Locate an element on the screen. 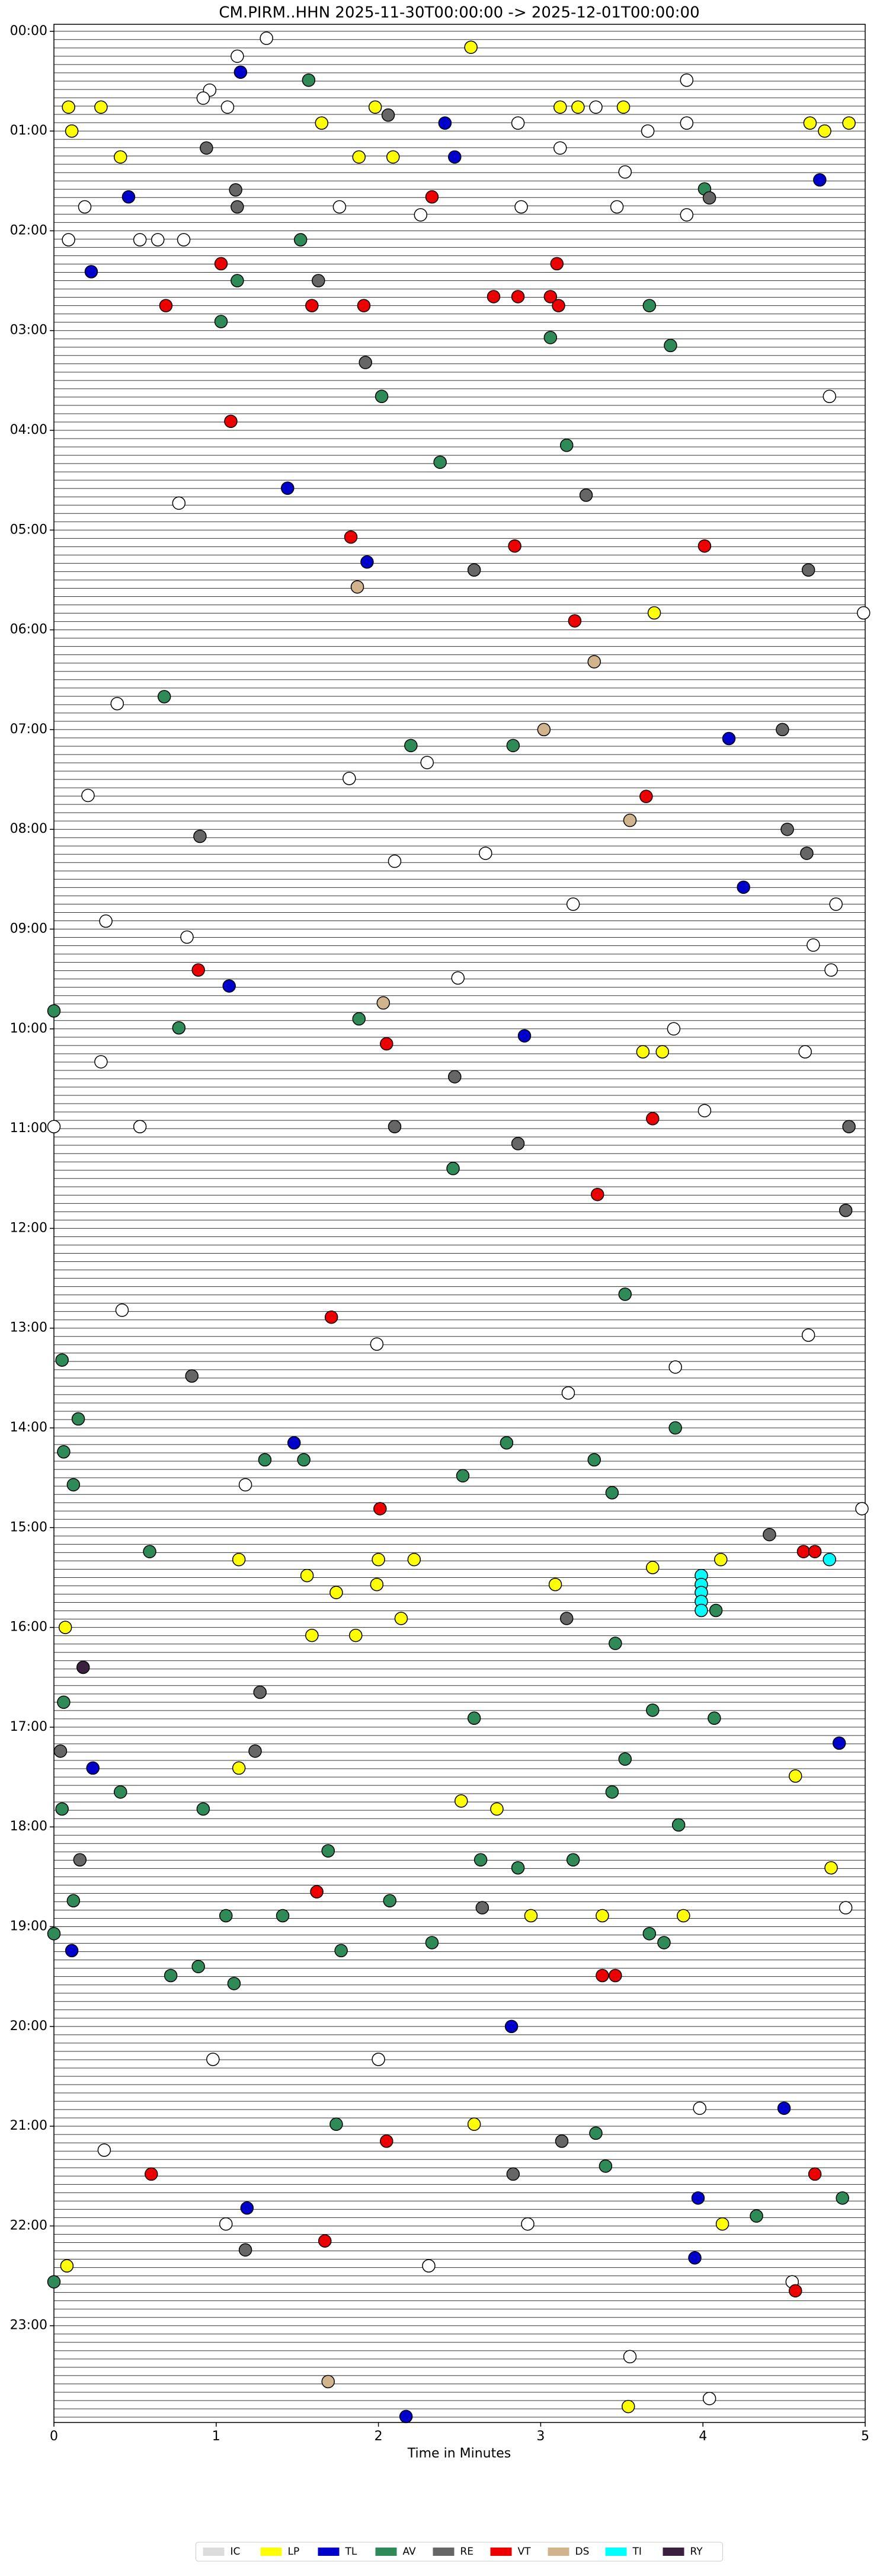  x-tick-label: 1 is located at coordinates (216, 2436).